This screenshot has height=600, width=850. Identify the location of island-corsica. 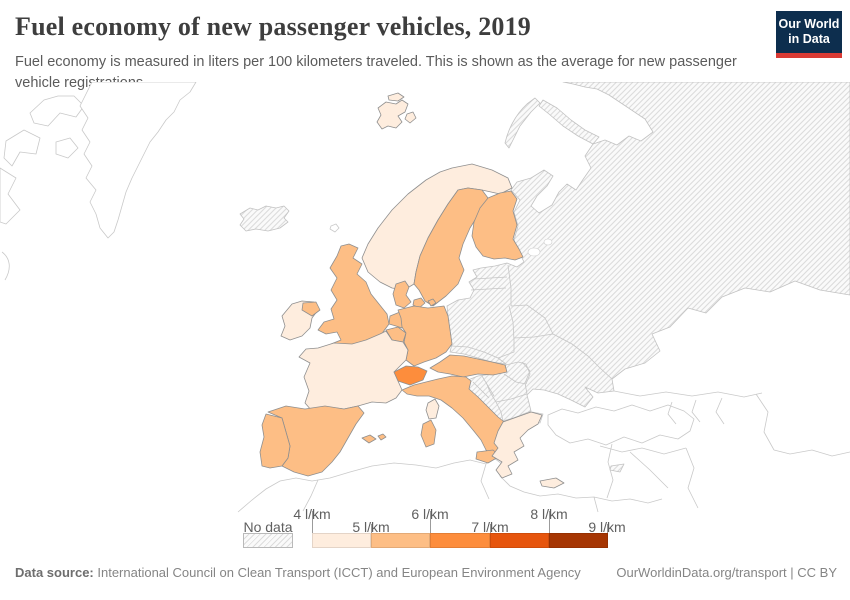
(432, 409).